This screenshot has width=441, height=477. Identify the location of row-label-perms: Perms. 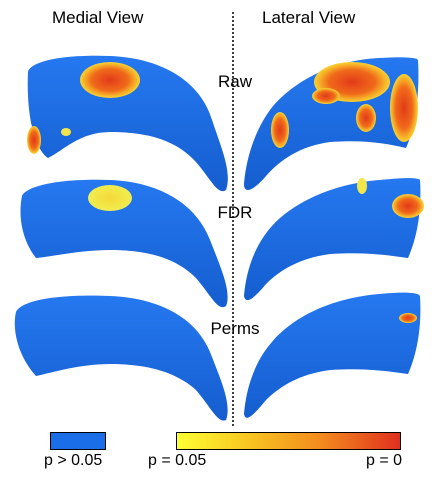
(234, 328).